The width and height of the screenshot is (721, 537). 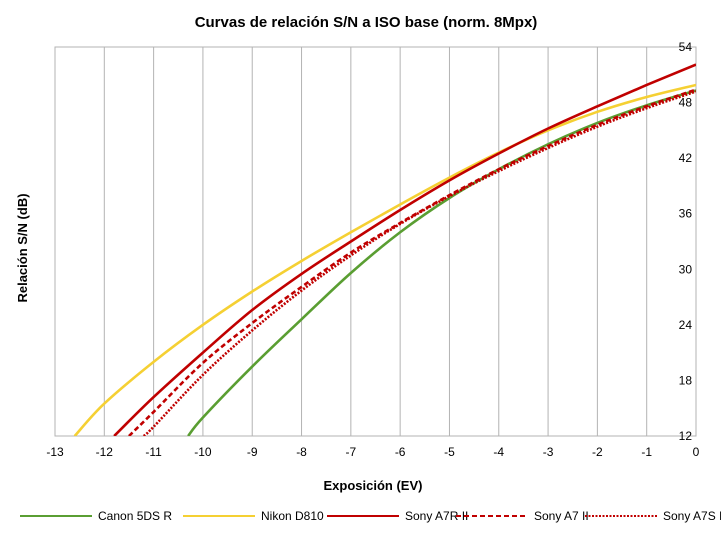 What do you see at coordinates (351, 452) in the screenshot?
I see `x-tick-label: -7` at bounding box center [351, 452].